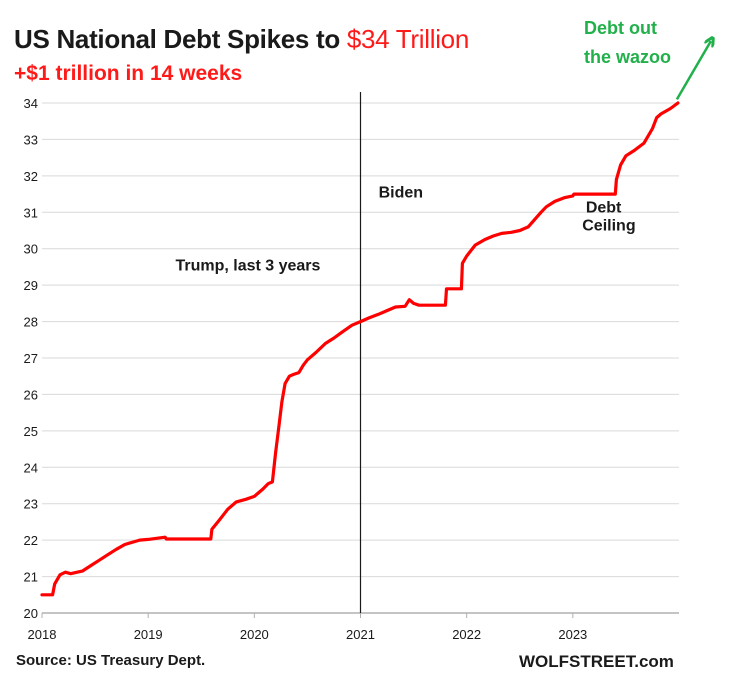 Image resolution: width=729 pixels, height=686 pixels. Describe the element at coordinates (31, 212) in the screenshot. I see `y-tick-label-31: 31` at that location.